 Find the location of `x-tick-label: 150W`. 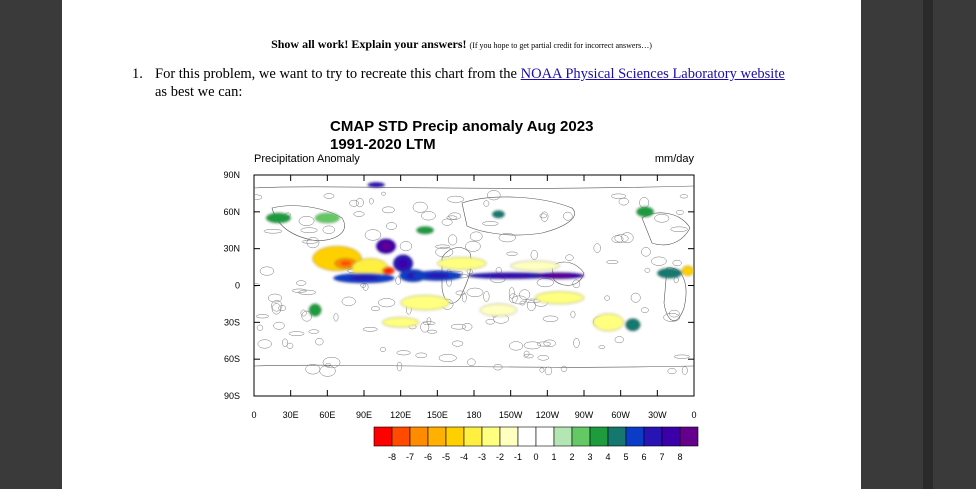

x-tick-label: 150W is located at coordinates (511, 415).